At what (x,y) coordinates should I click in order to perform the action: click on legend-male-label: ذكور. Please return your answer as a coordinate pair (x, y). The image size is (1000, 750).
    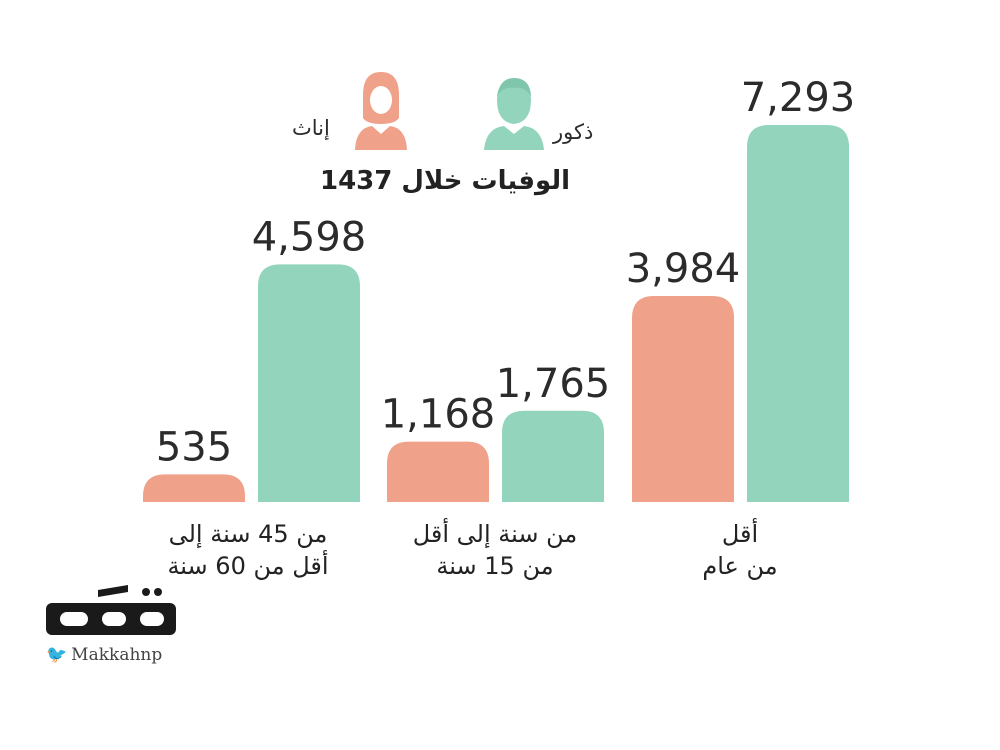
    Looking at the image, I should click on (573, 132).